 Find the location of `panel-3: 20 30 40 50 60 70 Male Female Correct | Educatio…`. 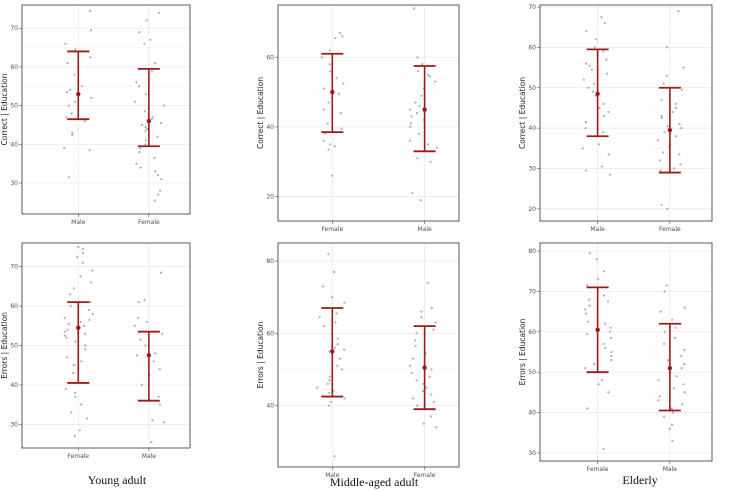

panel-3: 20 30 40 50 60 70 Male Female Correct | Educatio… is located at coordinates (615, 118).